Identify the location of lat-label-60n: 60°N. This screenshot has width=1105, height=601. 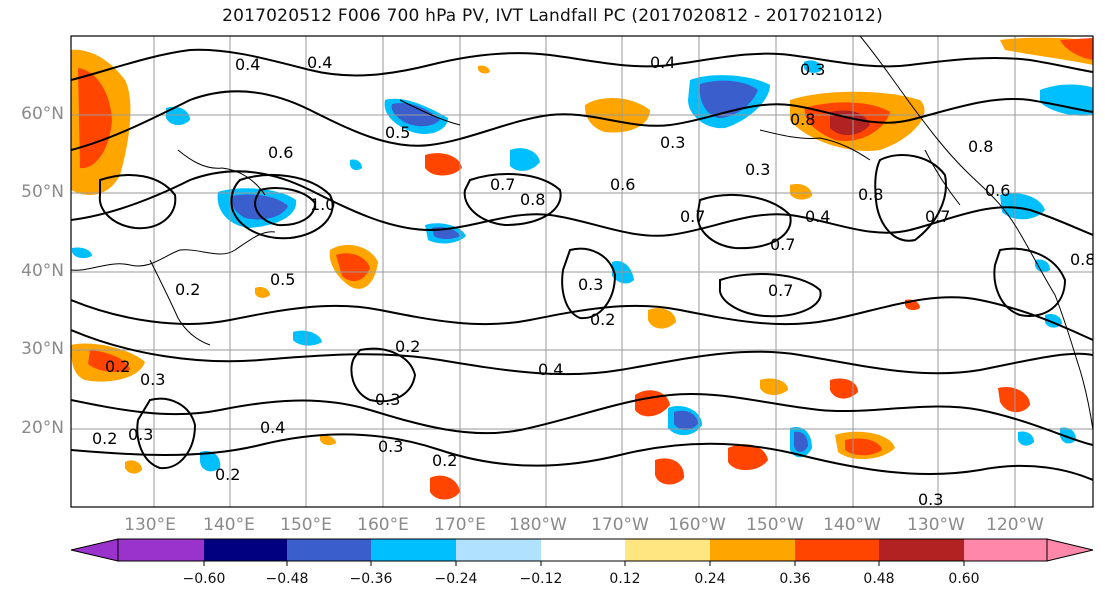
(42, 114).